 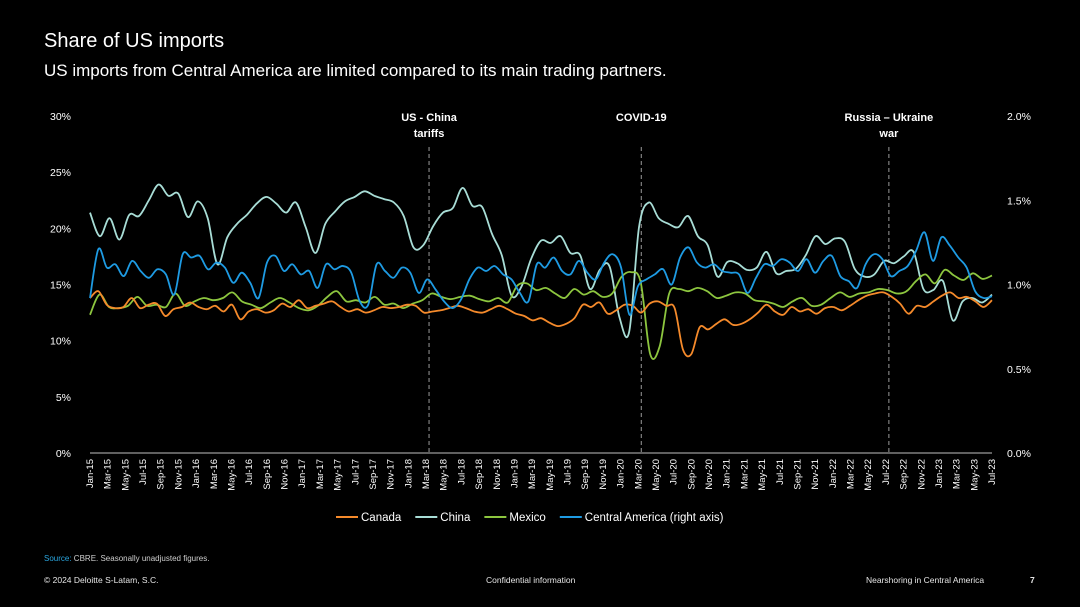 I want to click on x-tick-group: Jul-16, so click(x=249, y=472).